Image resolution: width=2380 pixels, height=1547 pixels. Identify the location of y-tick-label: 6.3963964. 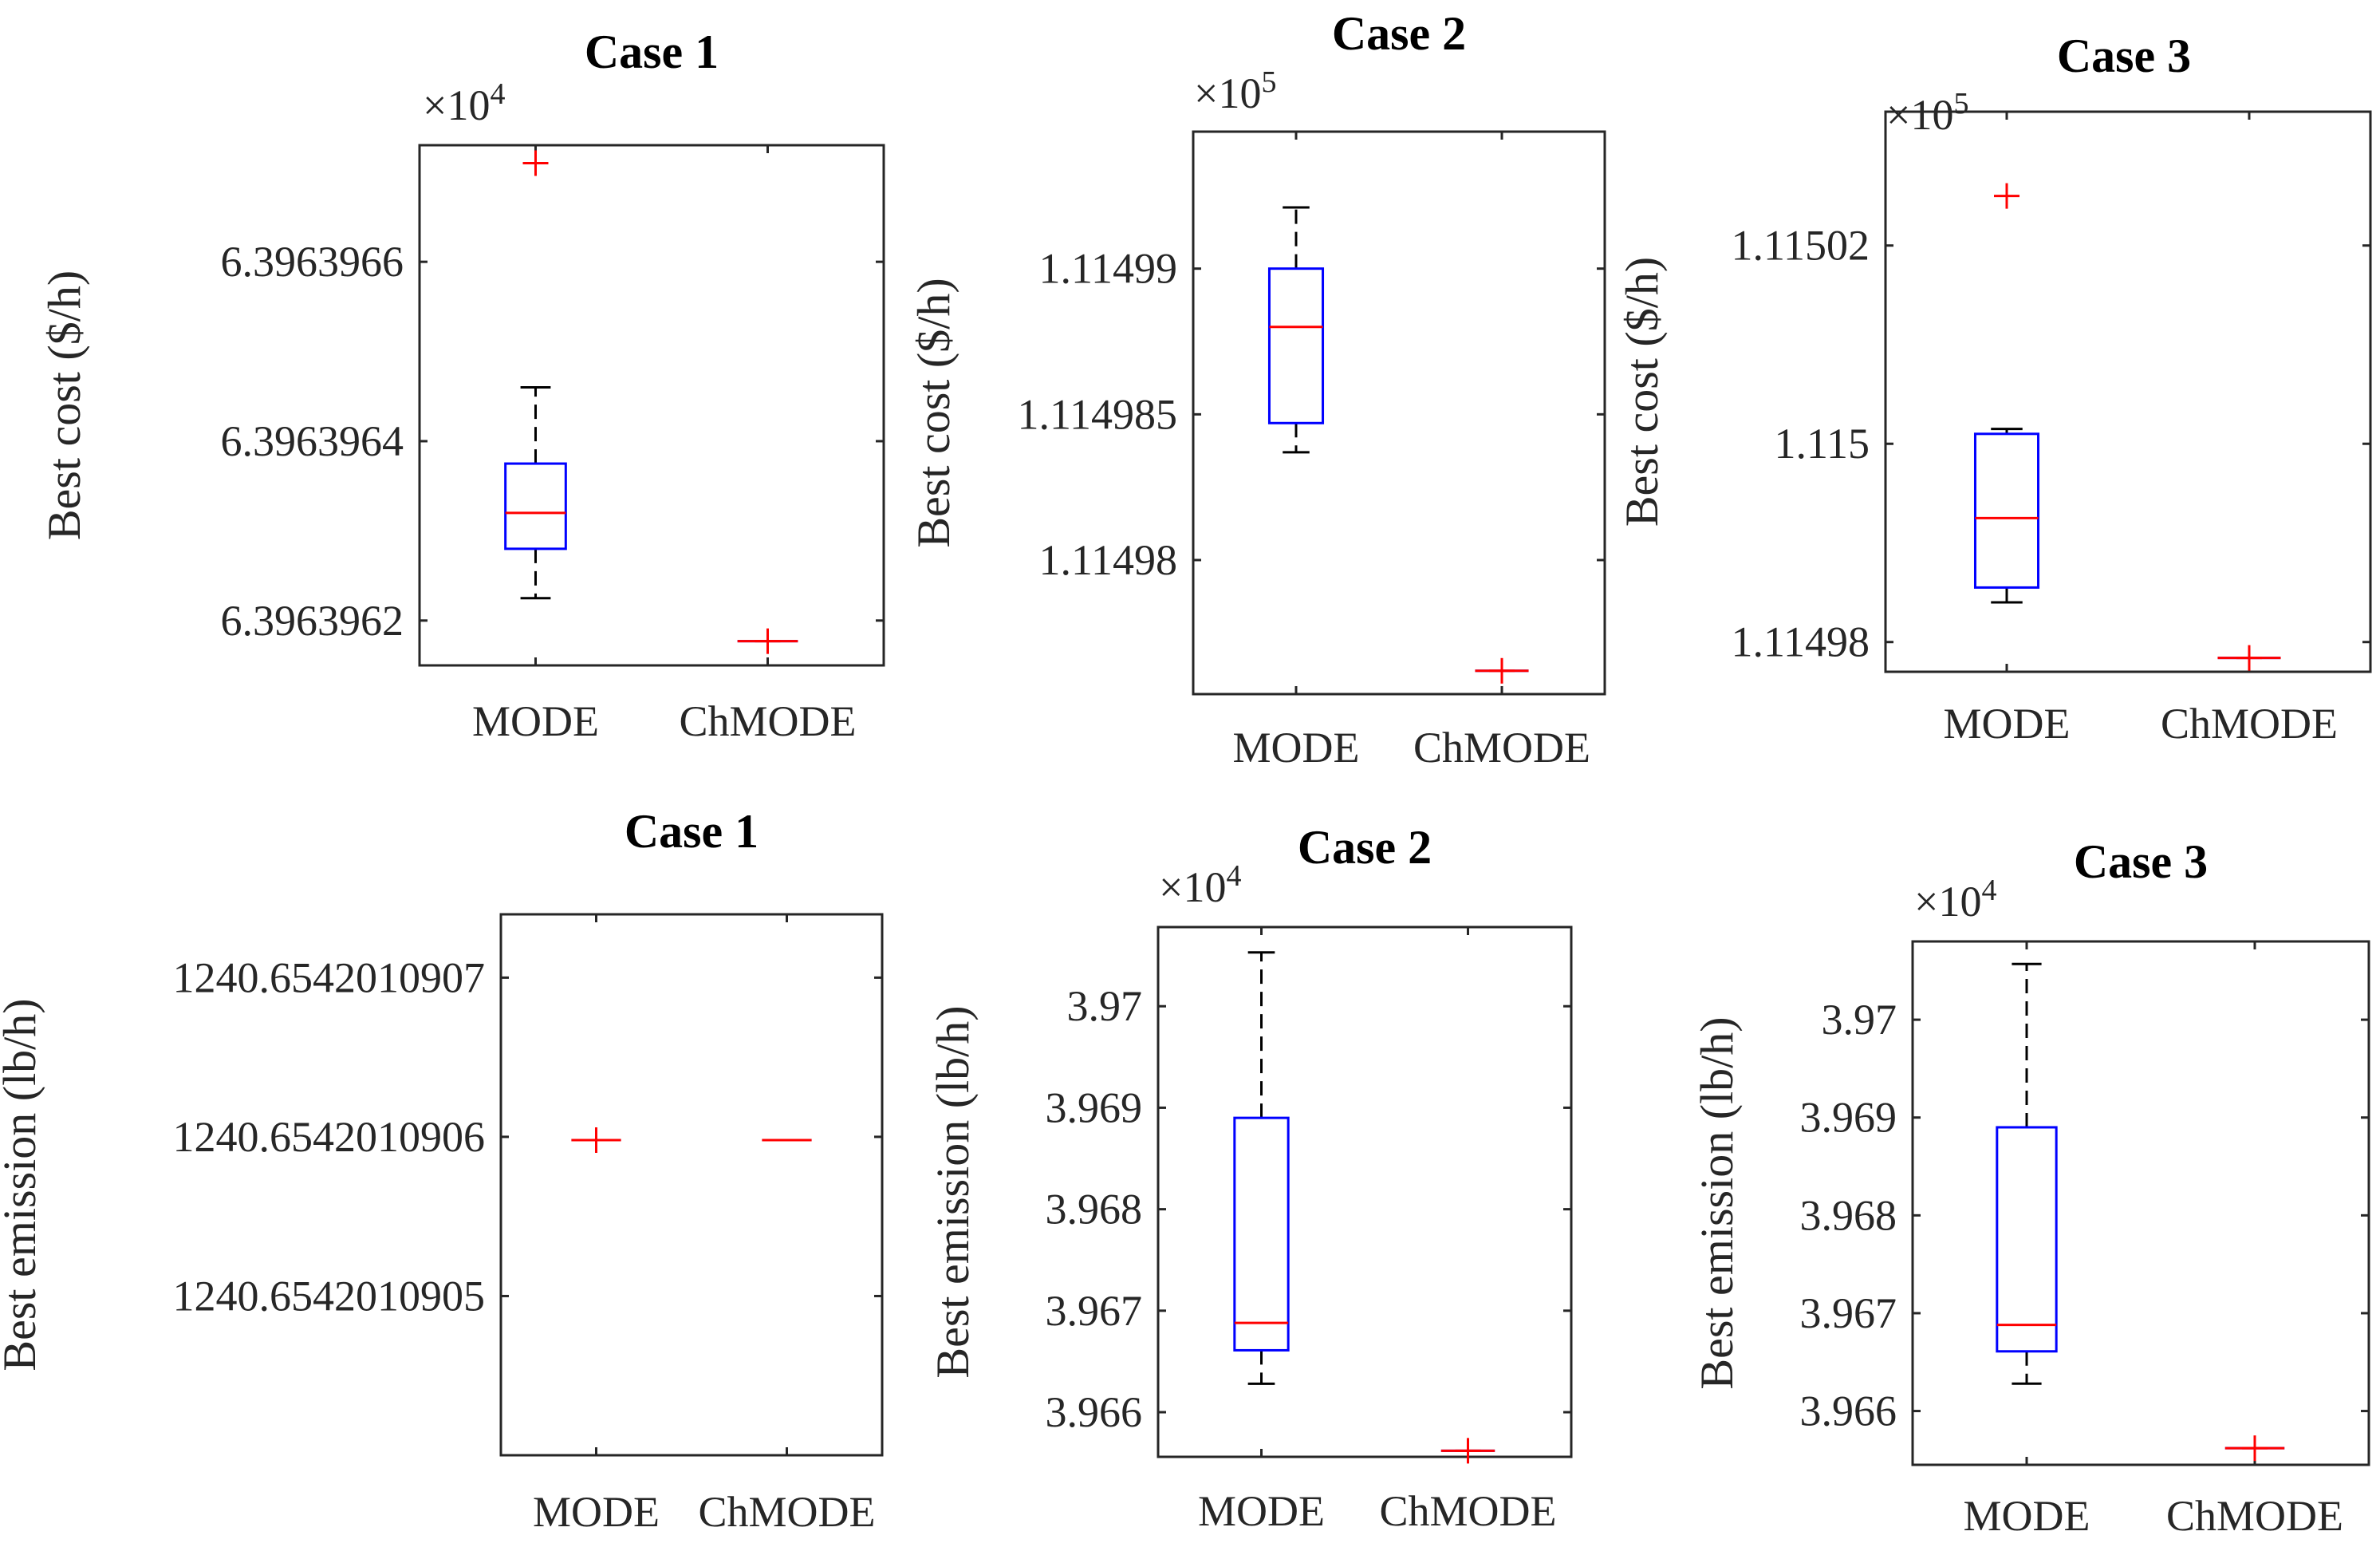
(312, 441).